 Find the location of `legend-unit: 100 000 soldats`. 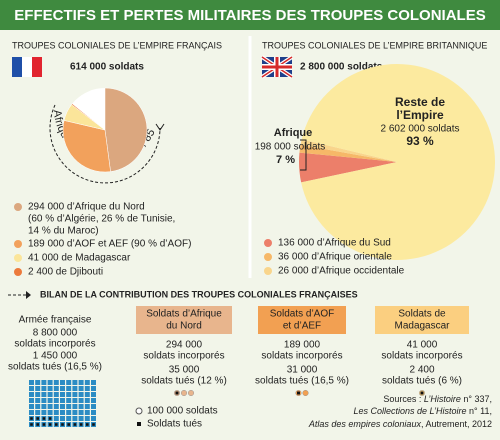

legend-unit: 100 000 soldats is located at coordinates (182, 411).